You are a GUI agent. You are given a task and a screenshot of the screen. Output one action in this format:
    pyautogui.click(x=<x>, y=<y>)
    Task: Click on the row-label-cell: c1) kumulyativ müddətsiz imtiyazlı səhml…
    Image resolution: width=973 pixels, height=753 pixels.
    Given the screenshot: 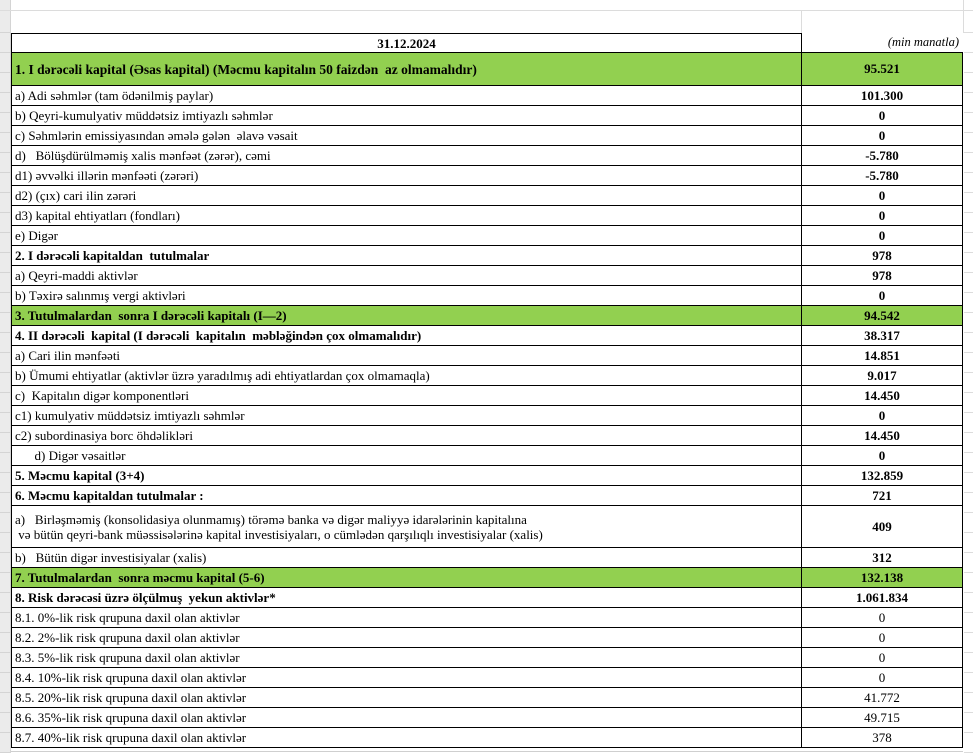 What is the action you would take?
    pyautogui.click(x=407, y=415)
    